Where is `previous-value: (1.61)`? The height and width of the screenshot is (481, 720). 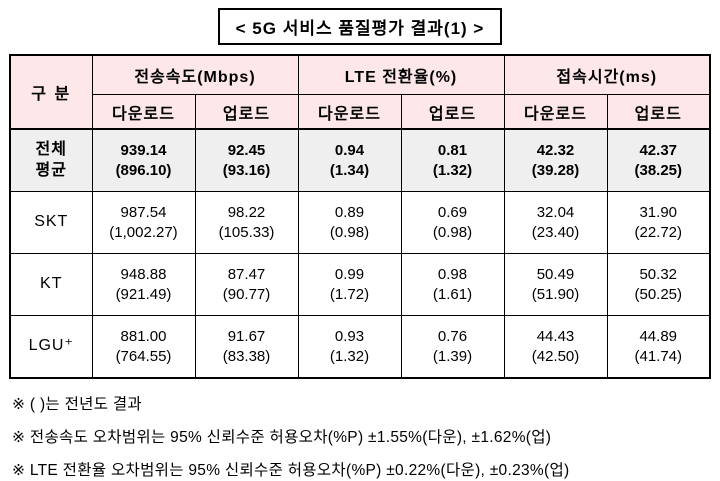 previous-value: (1.61) is located at coordinates (452, 294).